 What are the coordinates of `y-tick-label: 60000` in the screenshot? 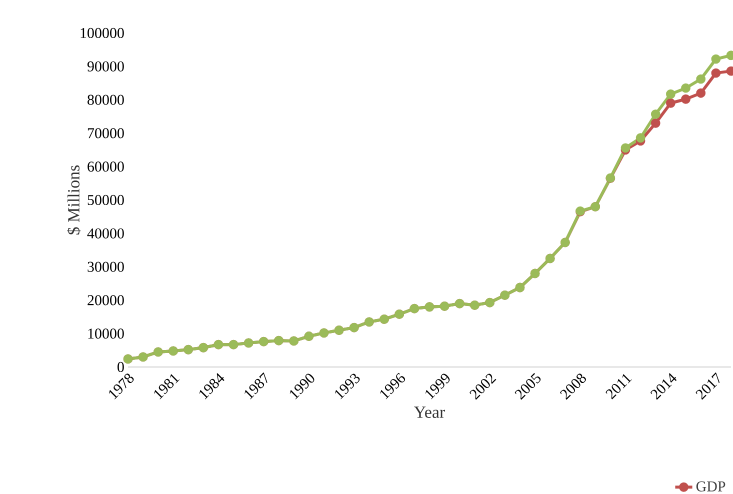 It's located at (106, 167).